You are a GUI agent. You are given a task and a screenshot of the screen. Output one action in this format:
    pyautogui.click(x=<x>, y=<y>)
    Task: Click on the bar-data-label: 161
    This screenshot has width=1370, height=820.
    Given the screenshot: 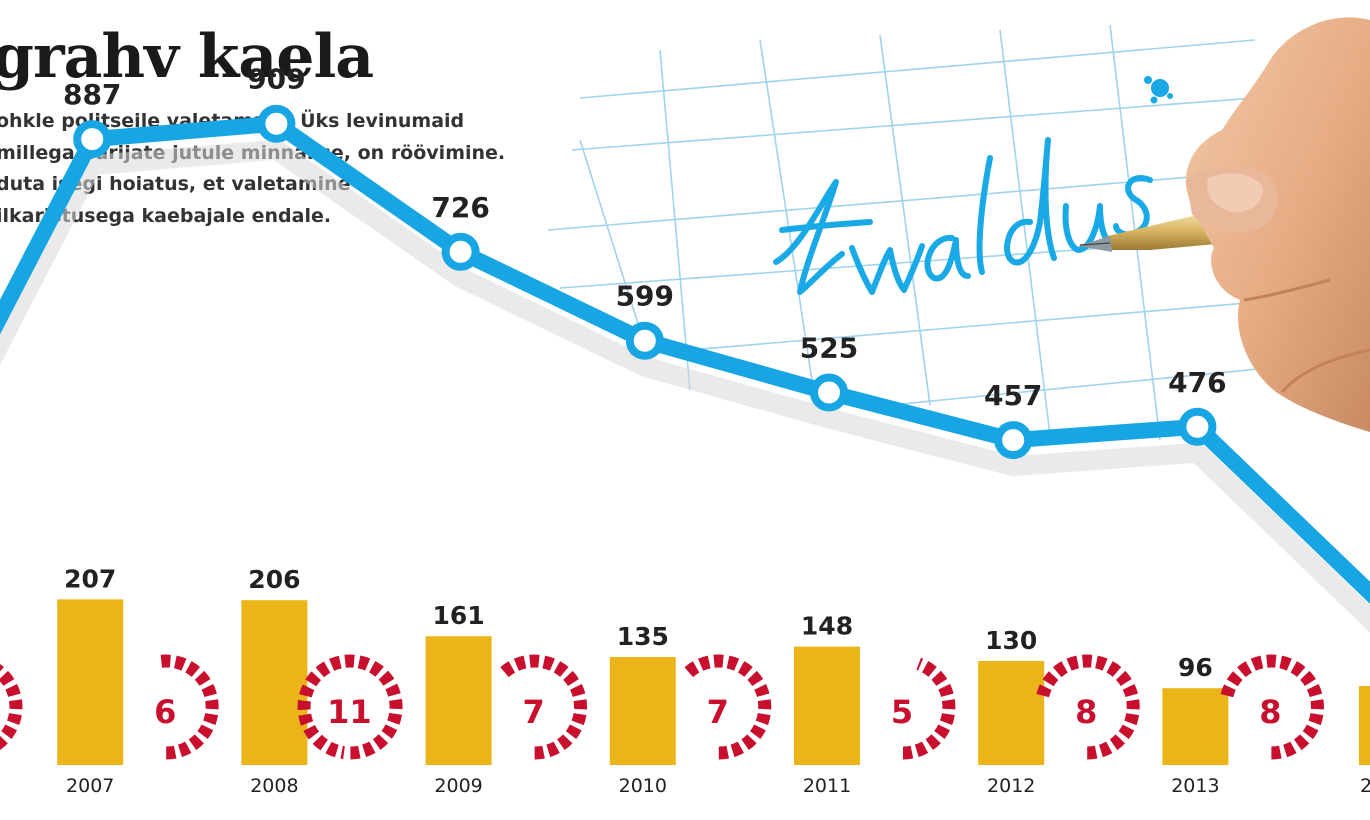 What is the action you would take?
    pyautogui.click(x=459, y=615)
    